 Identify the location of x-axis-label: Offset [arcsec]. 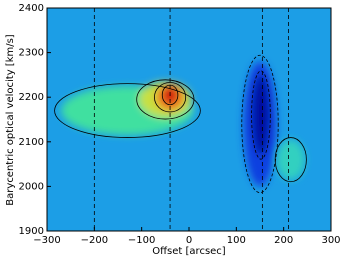
(189, 251).